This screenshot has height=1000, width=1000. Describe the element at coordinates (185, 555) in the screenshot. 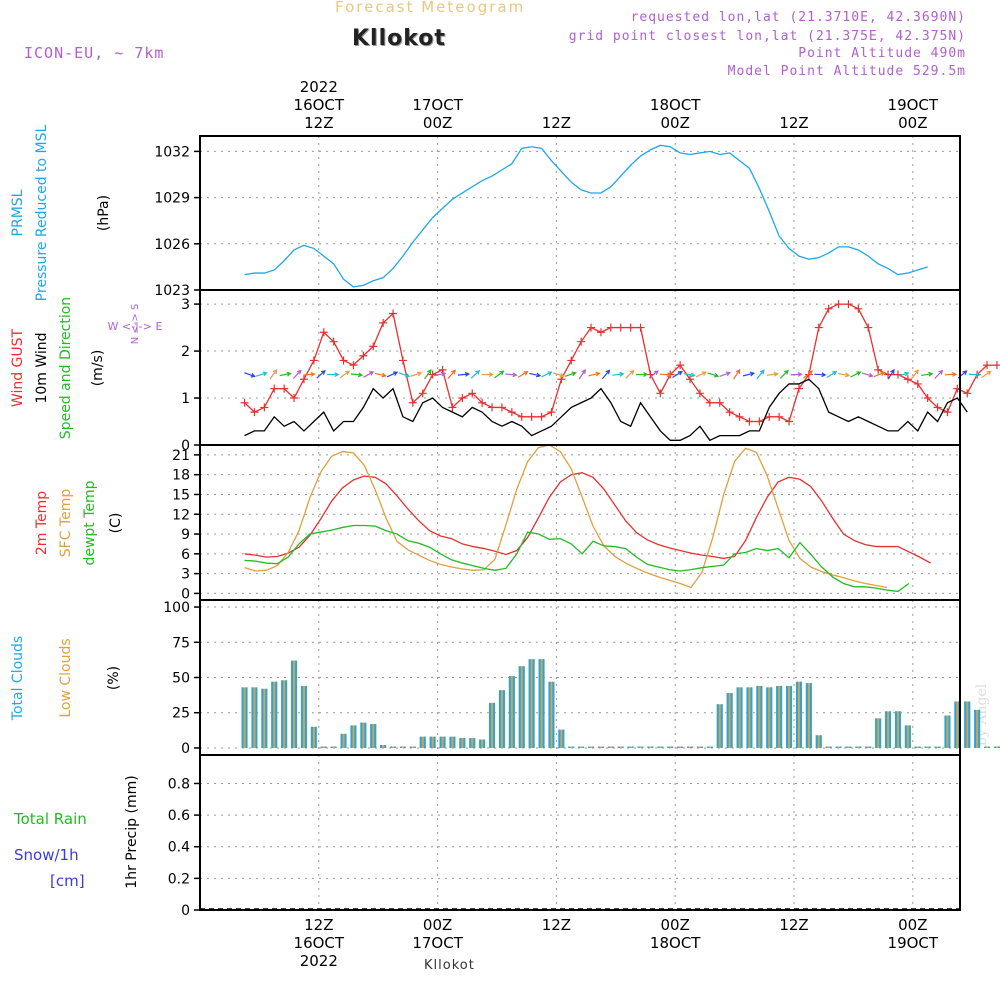

I see `ytick-label: 6` at that location.